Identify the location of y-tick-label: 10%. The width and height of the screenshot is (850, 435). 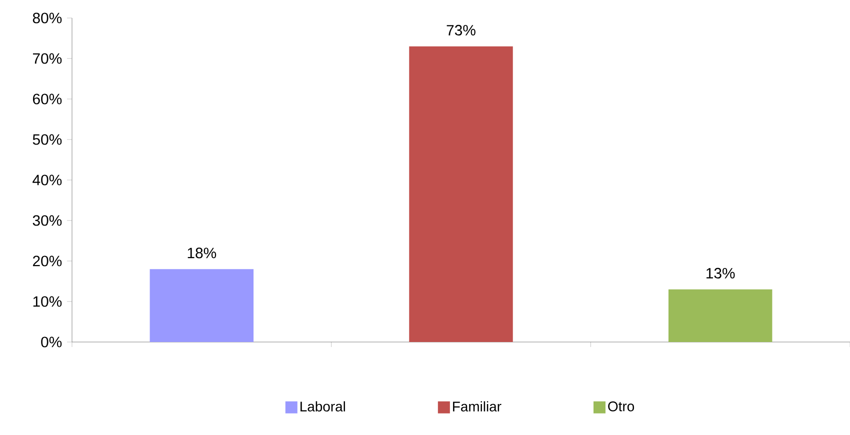
(47, 301).